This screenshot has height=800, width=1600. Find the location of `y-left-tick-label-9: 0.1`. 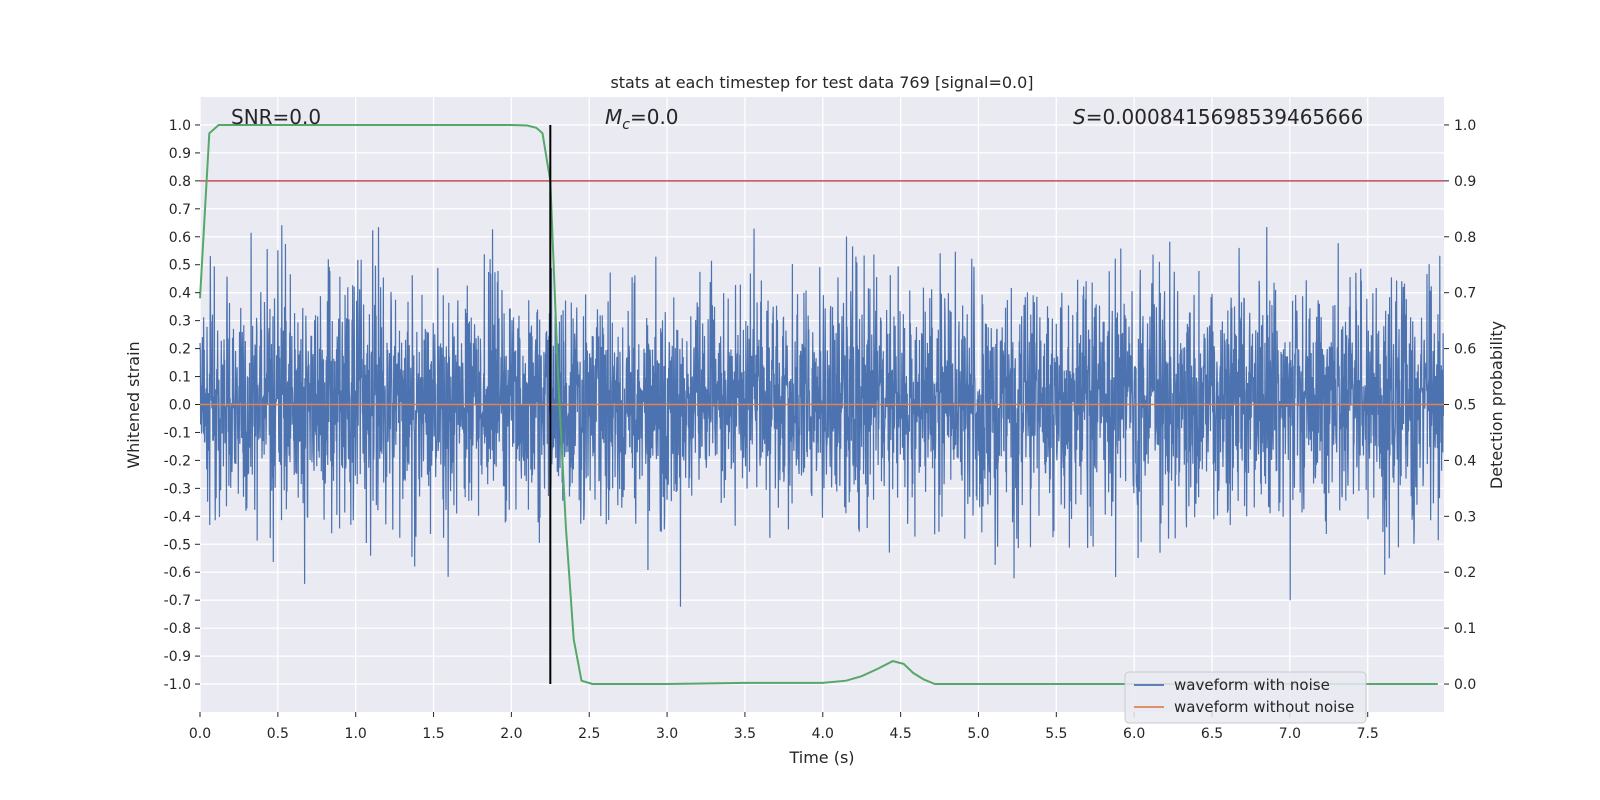

y-left-tick-label-9: 0.1 is located at coordinates (180, 378).